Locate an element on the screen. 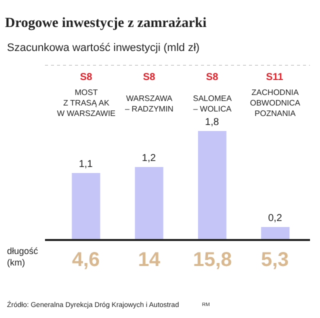  data-label: 1,2 is located at coordinates (149, 158).